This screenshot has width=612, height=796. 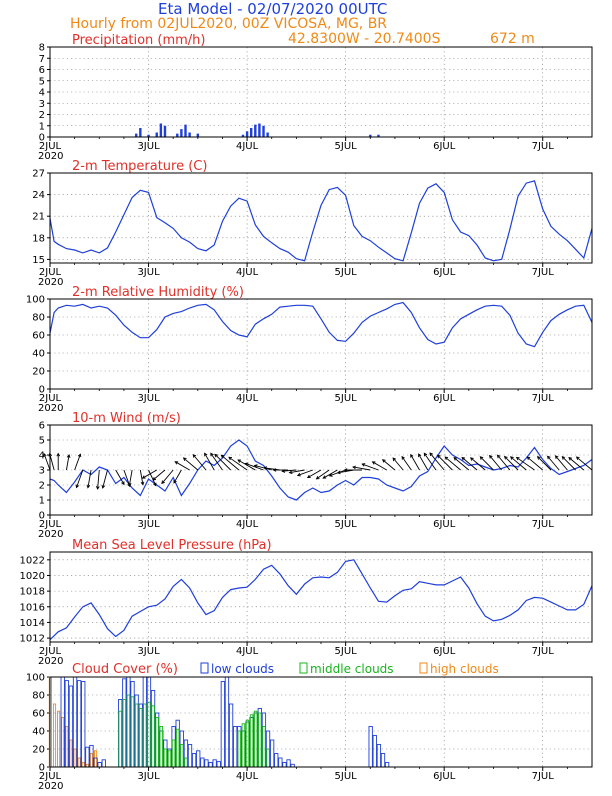 What do you see at coordinates (42, 70) in the screenshot?
I see `precip-ytick-label: 6` at bounding box center [42, 70].